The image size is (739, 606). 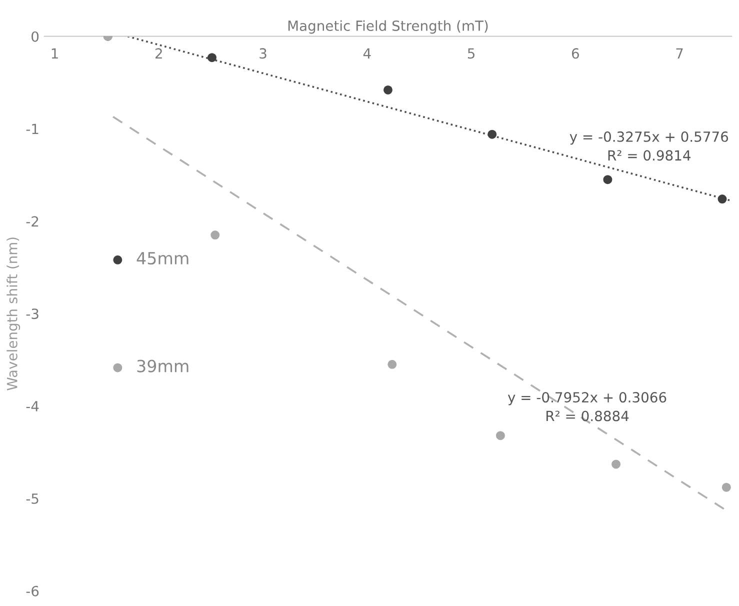 What do you see at coordinates (32, 314) in the screenshot?
I see `y-tick-label: -3` at bounding box center [32, 314].